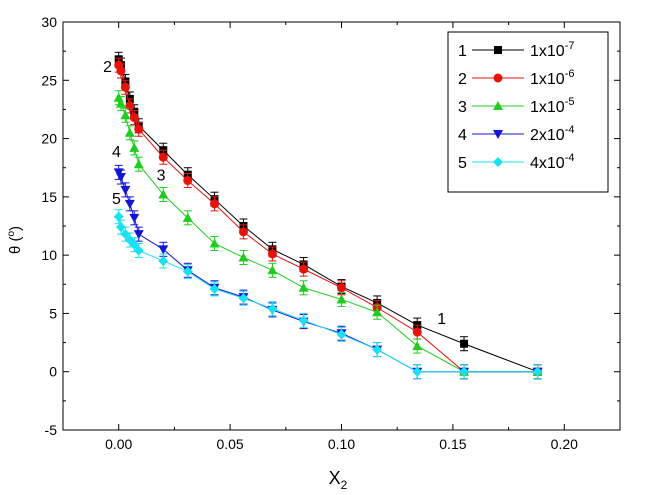  I want to click on curve-label: 4, so click(116, 152).